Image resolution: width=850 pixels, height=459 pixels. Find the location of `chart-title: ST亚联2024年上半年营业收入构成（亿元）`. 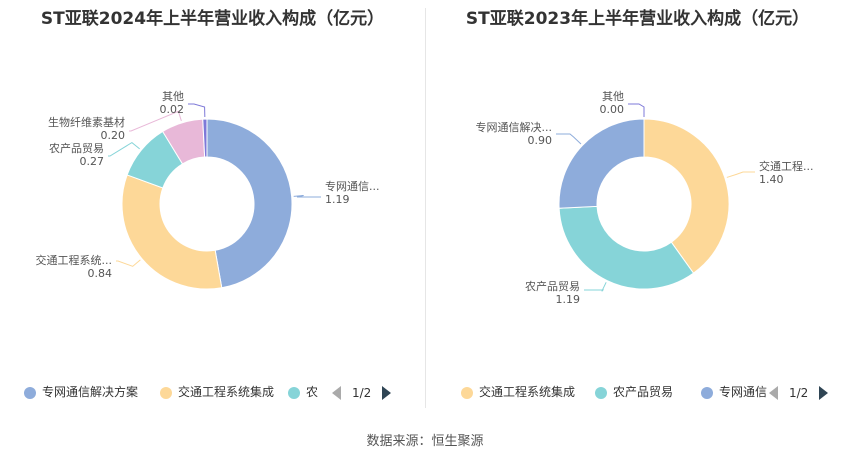

chart-title: ST亚联2024年上半年营业收入构成（亿元） is located at coordinates (212, 19).